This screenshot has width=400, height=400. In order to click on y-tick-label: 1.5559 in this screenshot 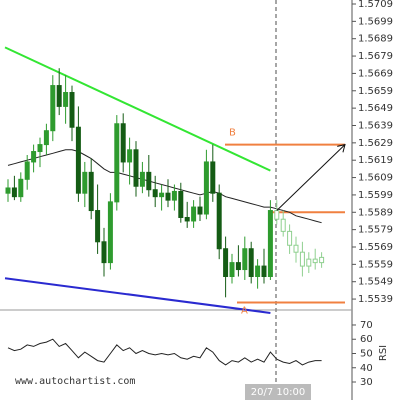, I will do `click(375, 264)`.